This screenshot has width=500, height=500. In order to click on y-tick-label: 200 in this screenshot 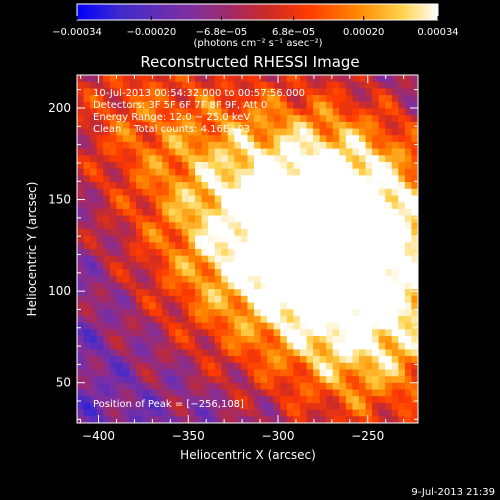, I will do `click(59, 108)`.